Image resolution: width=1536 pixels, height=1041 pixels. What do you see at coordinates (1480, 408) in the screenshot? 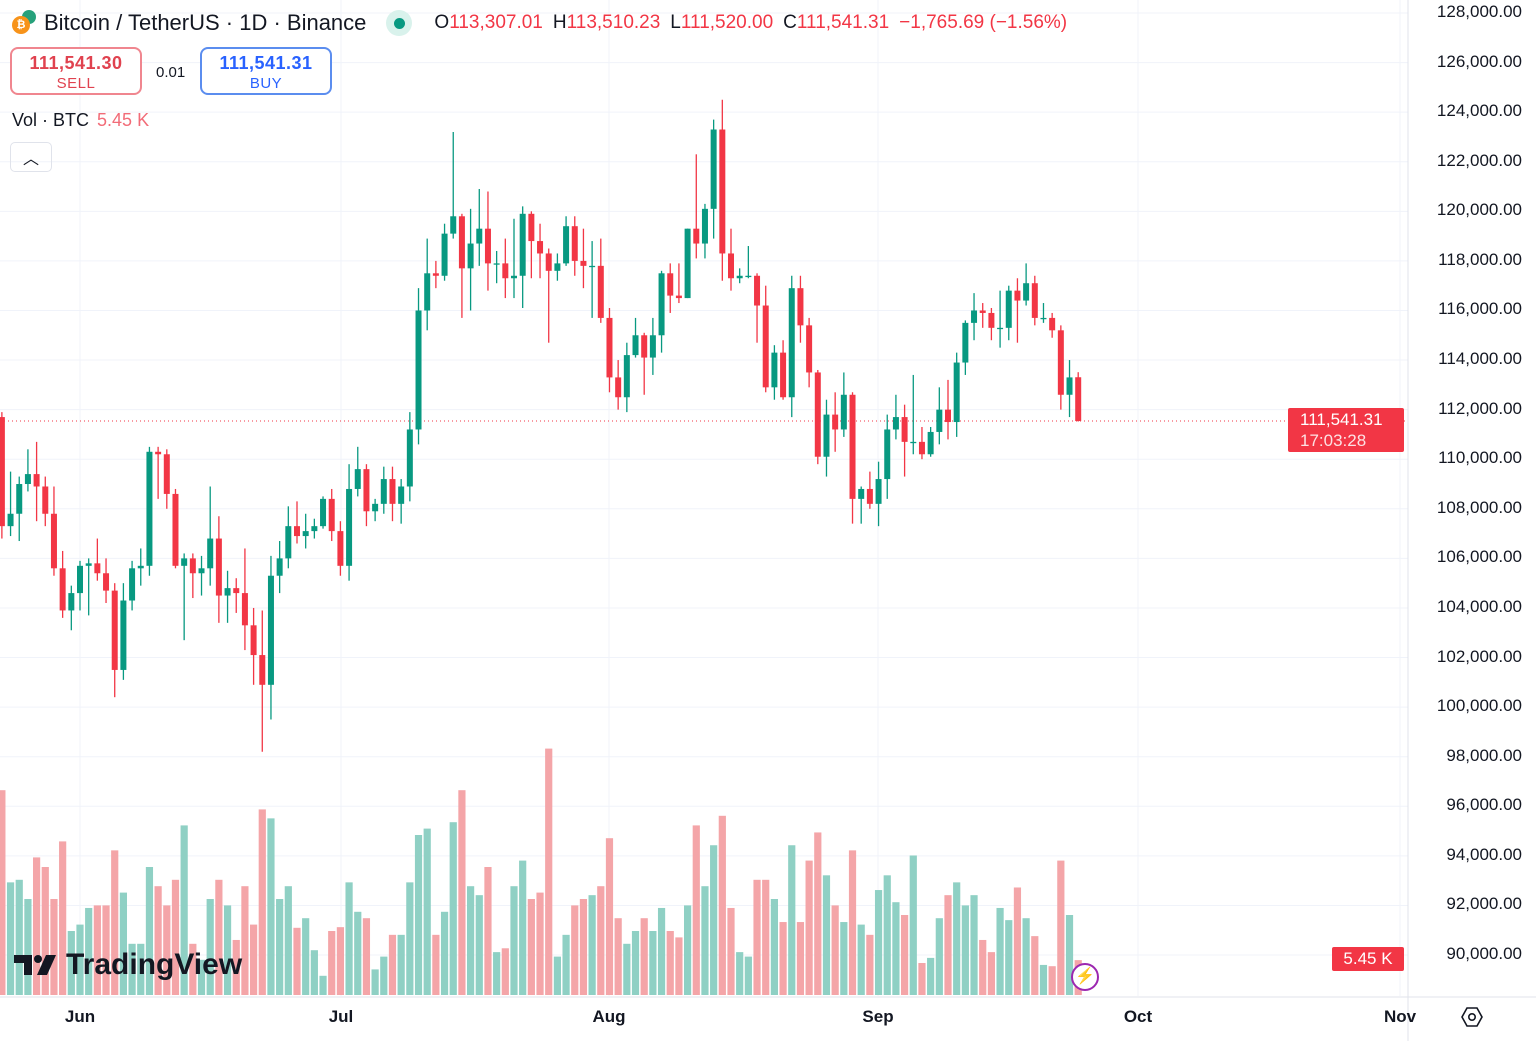
I see `price-tick-label: 112,000.00` at bounding box center [1480, 408].